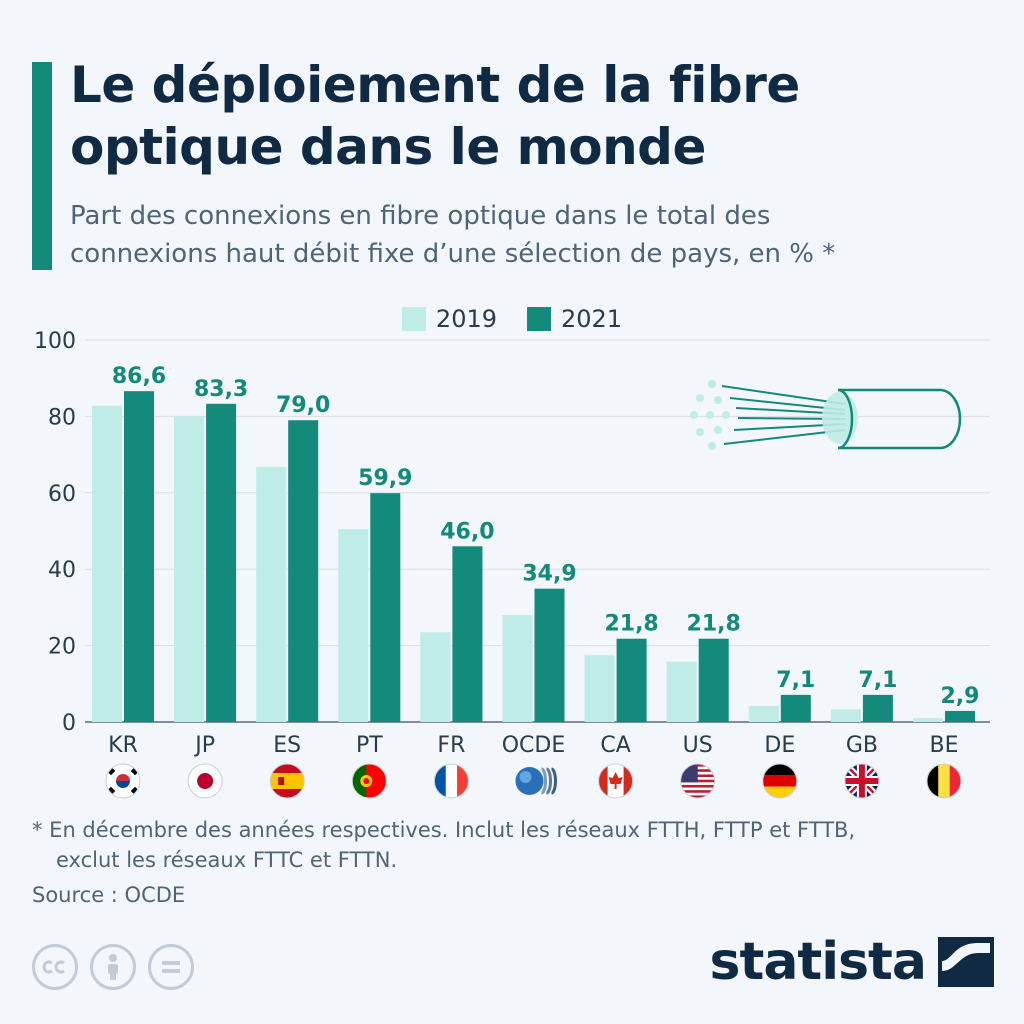 The height and width of the screenshot is (1024, 1024). Describe the element at coordinates (62, 494) in the screenshot. I see `y-tick-label: 60` at that location.